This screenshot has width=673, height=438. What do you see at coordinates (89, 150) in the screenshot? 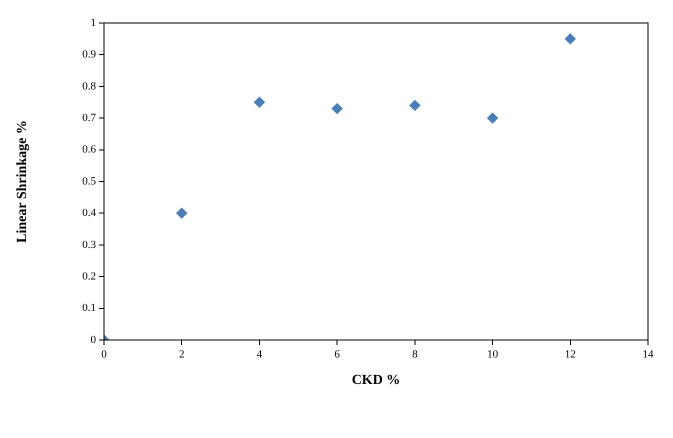
I see `y-tick-label: 0.6` at bounding box center [89, 150].